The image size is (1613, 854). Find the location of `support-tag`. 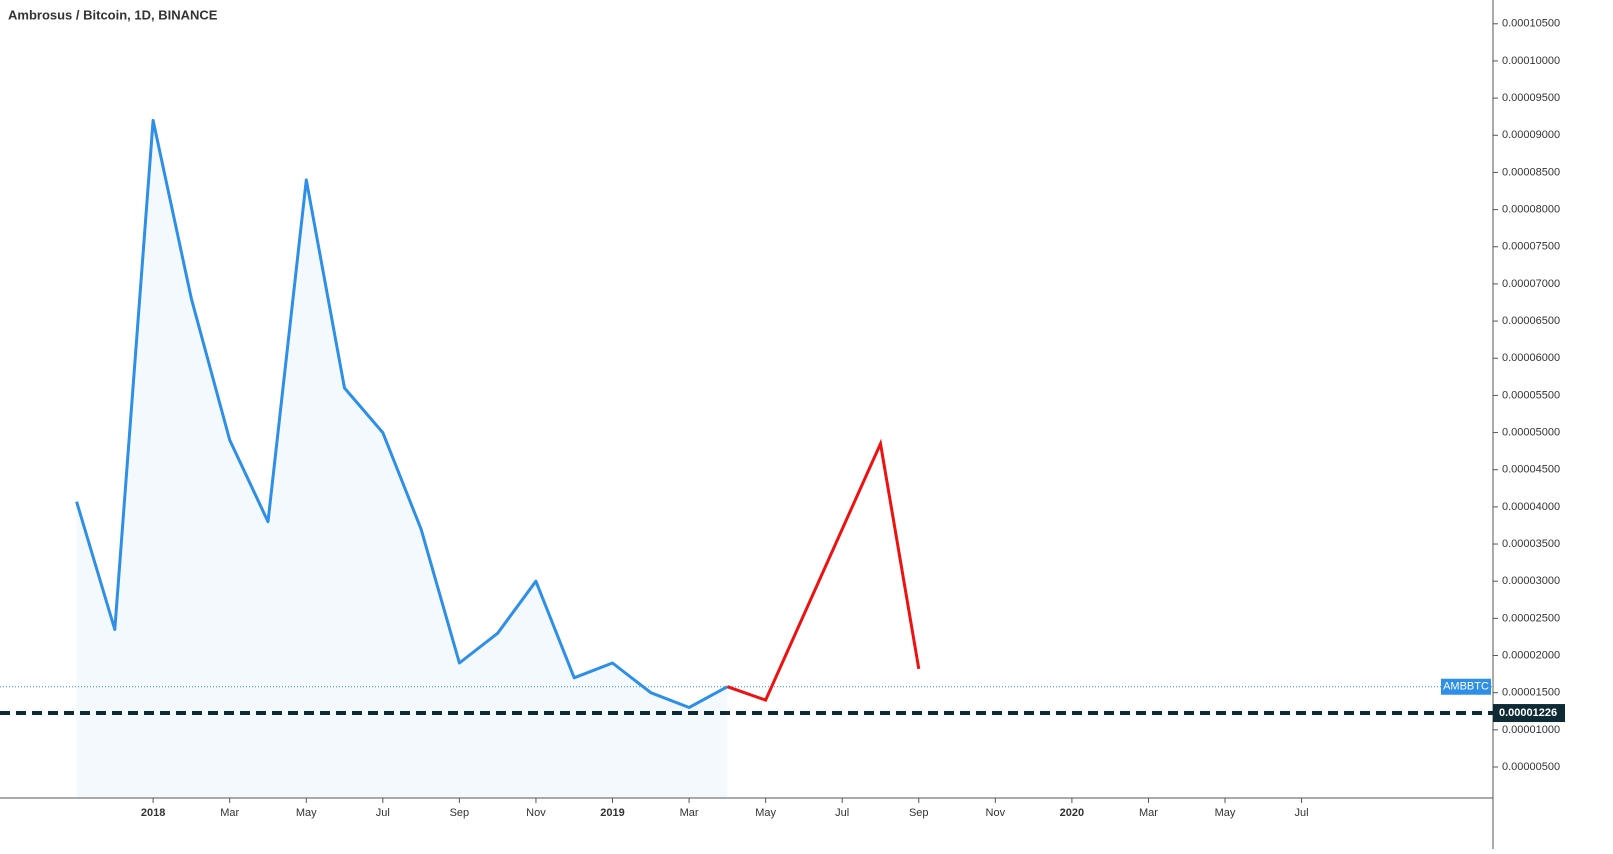

support-tag is located at coordinates (1529, 713).